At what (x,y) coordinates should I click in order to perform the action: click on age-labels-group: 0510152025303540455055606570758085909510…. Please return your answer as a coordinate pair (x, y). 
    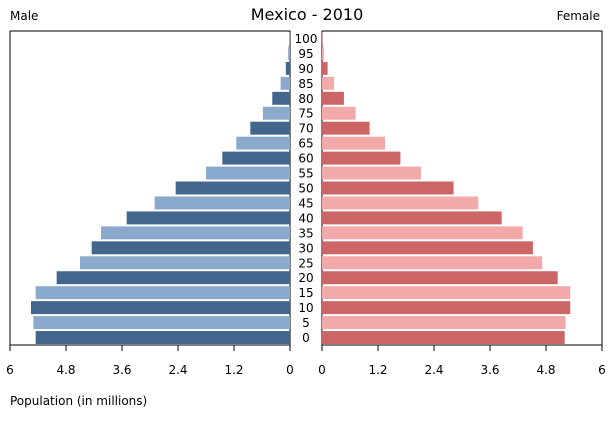
    Looking at the image, I should click on (306, 188).